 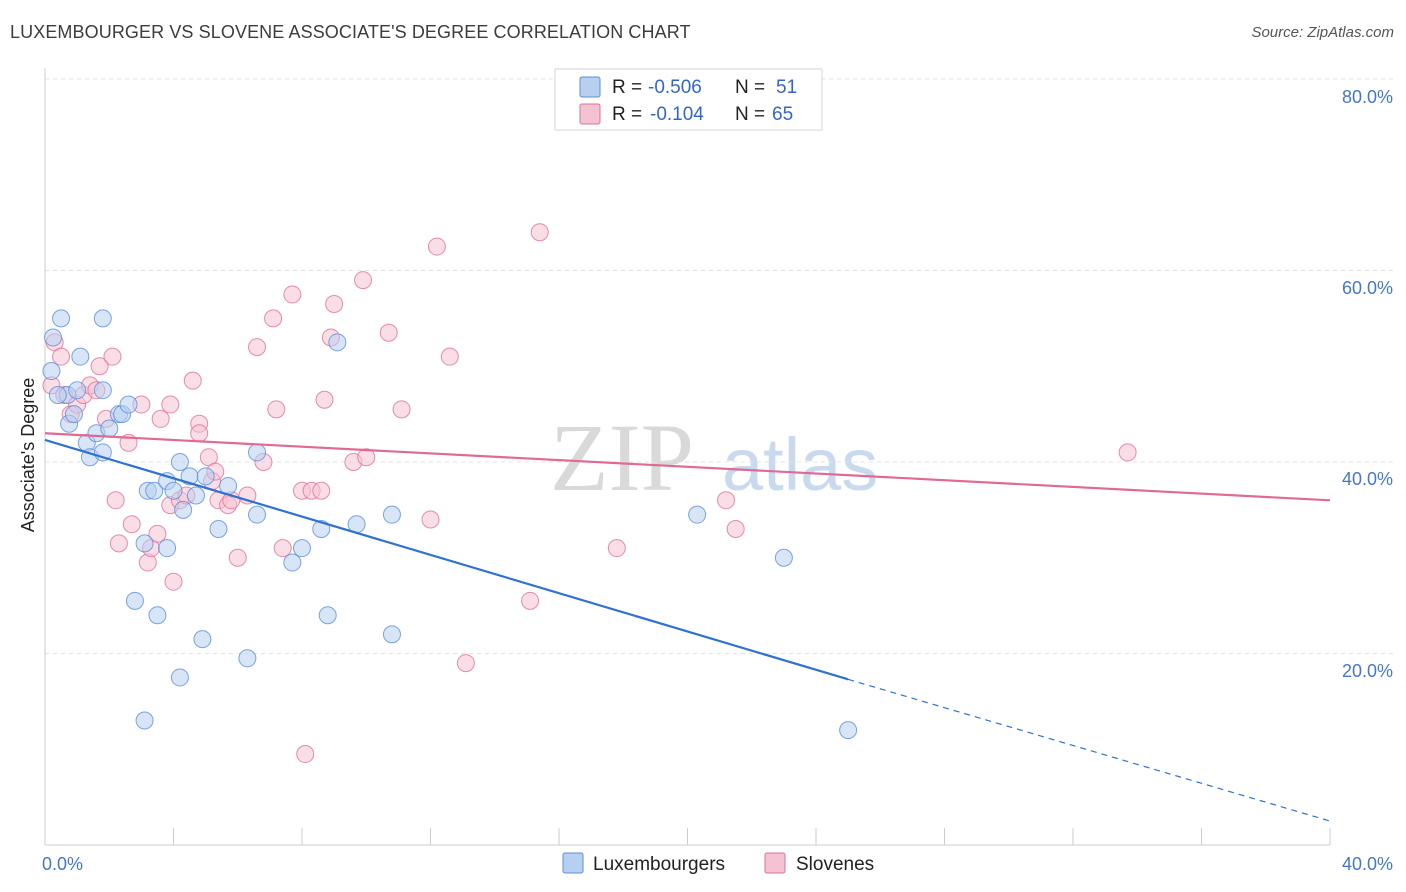 I want to click on legend-r-value-2: -0.104, so click(x=677, y=114).